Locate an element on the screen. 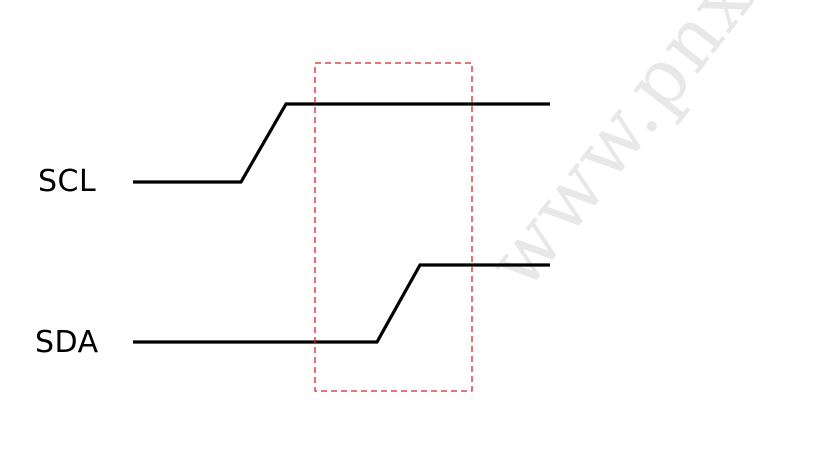 The image size is (840, 471). scl-label: SCL is located at coordinates (67, 181).